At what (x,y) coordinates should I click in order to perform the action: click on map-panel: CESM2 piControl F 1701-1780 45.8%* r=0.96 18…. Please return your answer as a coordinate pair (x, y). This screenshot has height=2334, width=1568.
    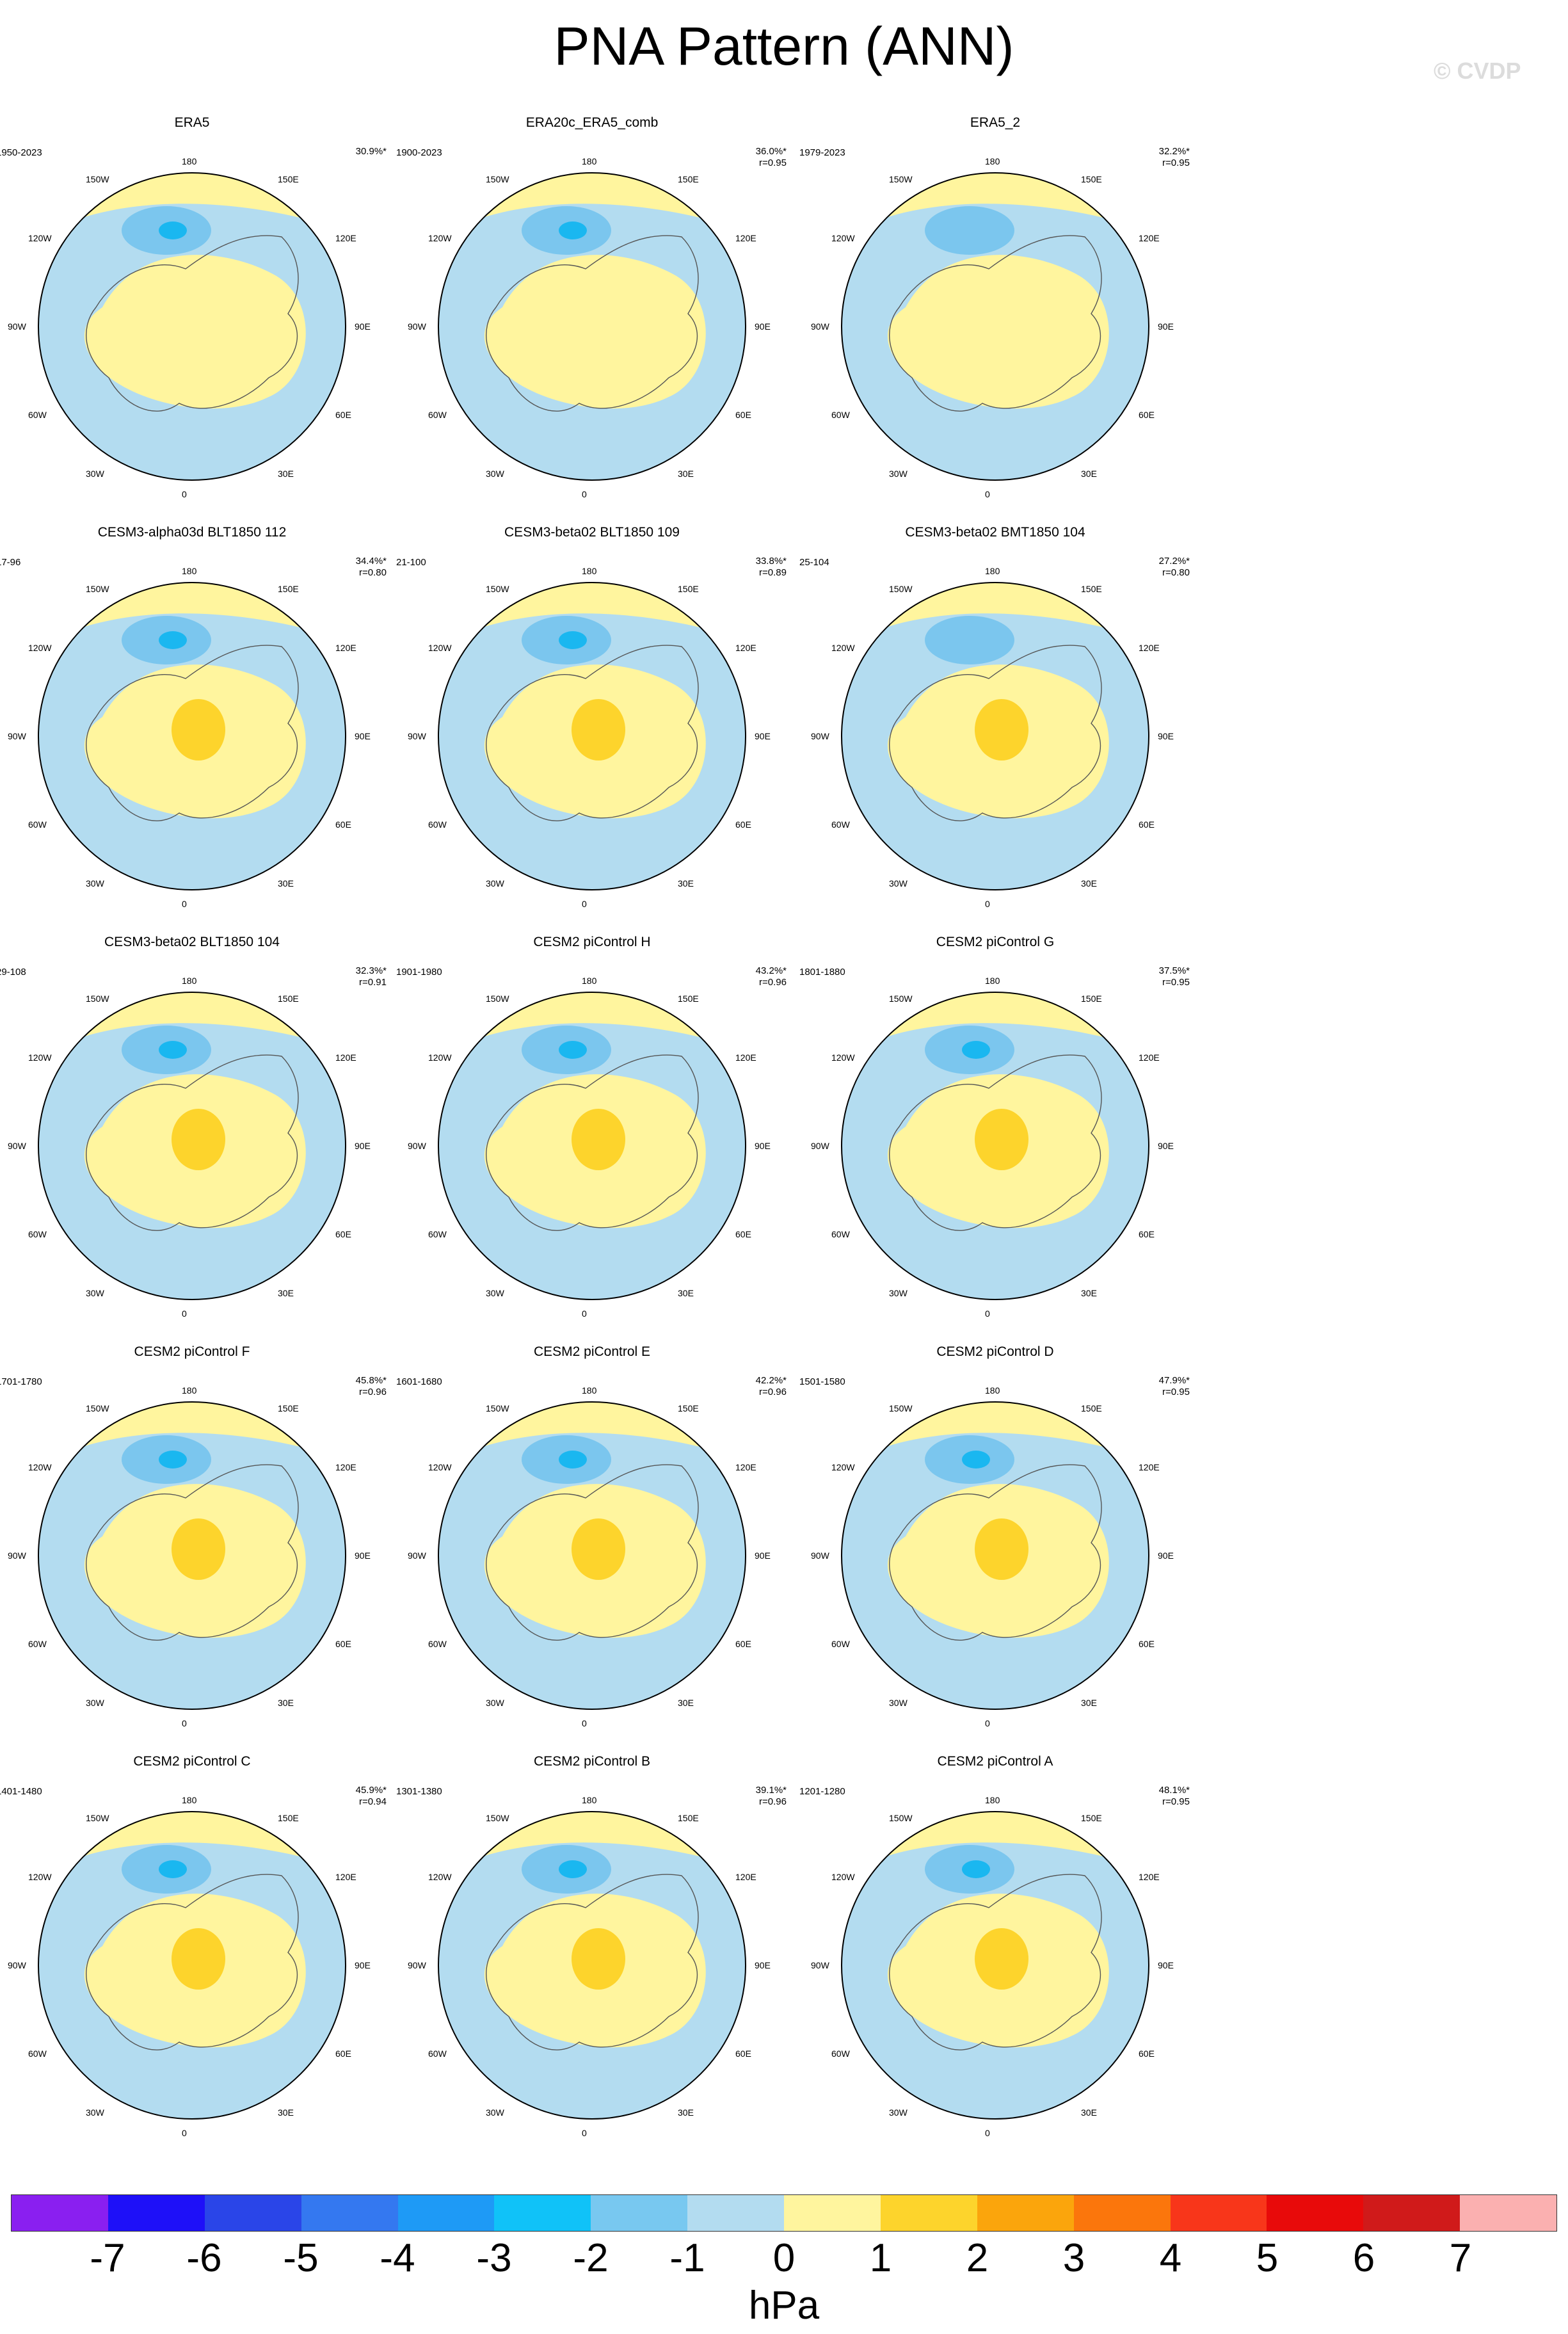
    Looking at the image, I should click on (205, 1549).